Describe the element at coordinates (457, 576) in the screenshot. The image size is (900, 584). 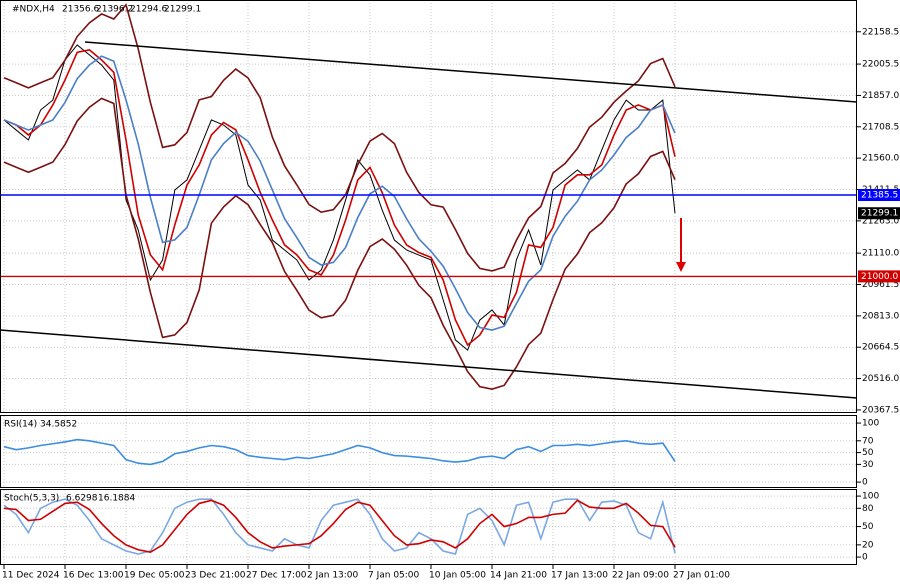
I see `x-tick-label: 10 Jan 05:00` at that location.